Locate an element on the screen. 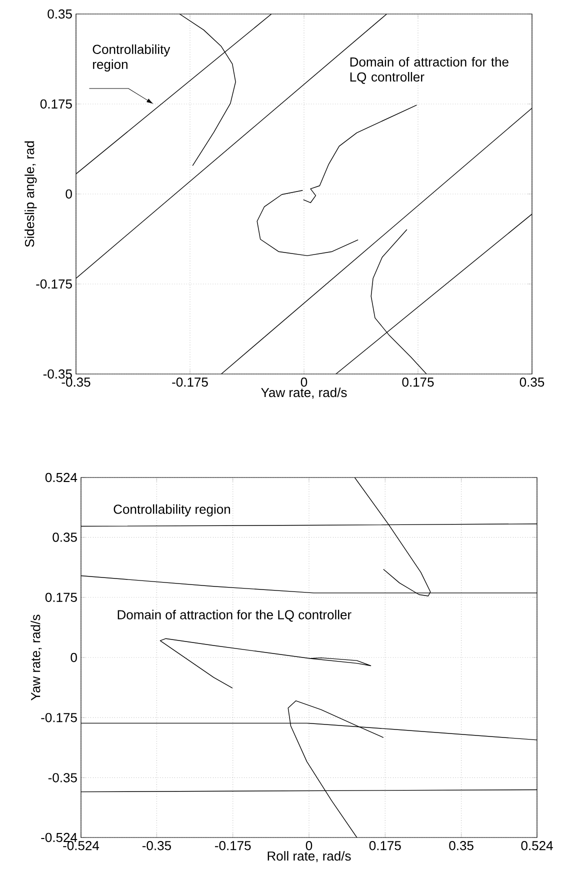 The image size is (568, 886). x-tick-label: 0.524 is located at coordinates (537, 845).